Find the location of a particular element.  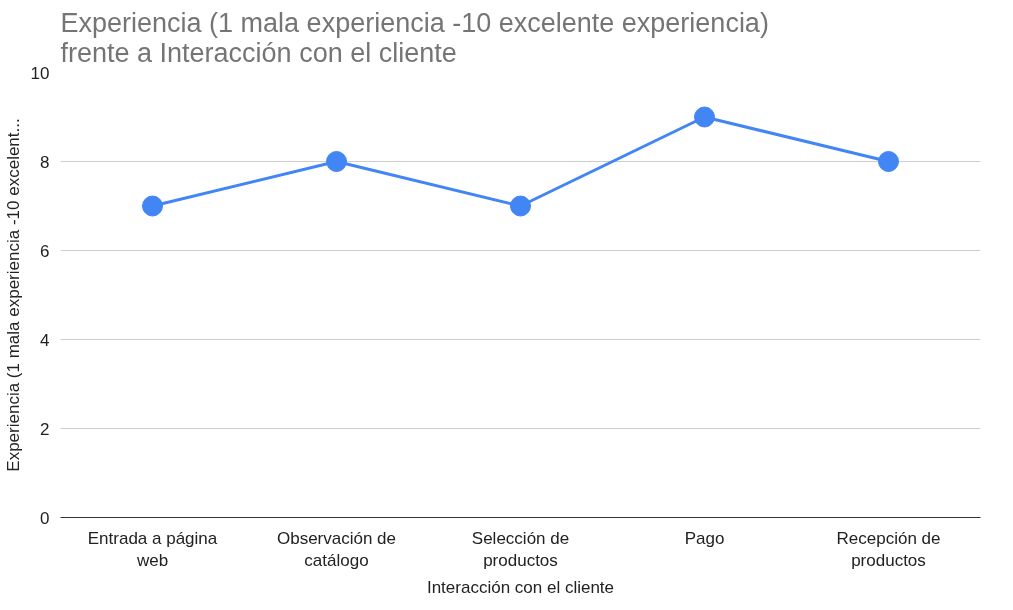

x-tick-label: Observación de catálogo is located at coordinates (336, 549).